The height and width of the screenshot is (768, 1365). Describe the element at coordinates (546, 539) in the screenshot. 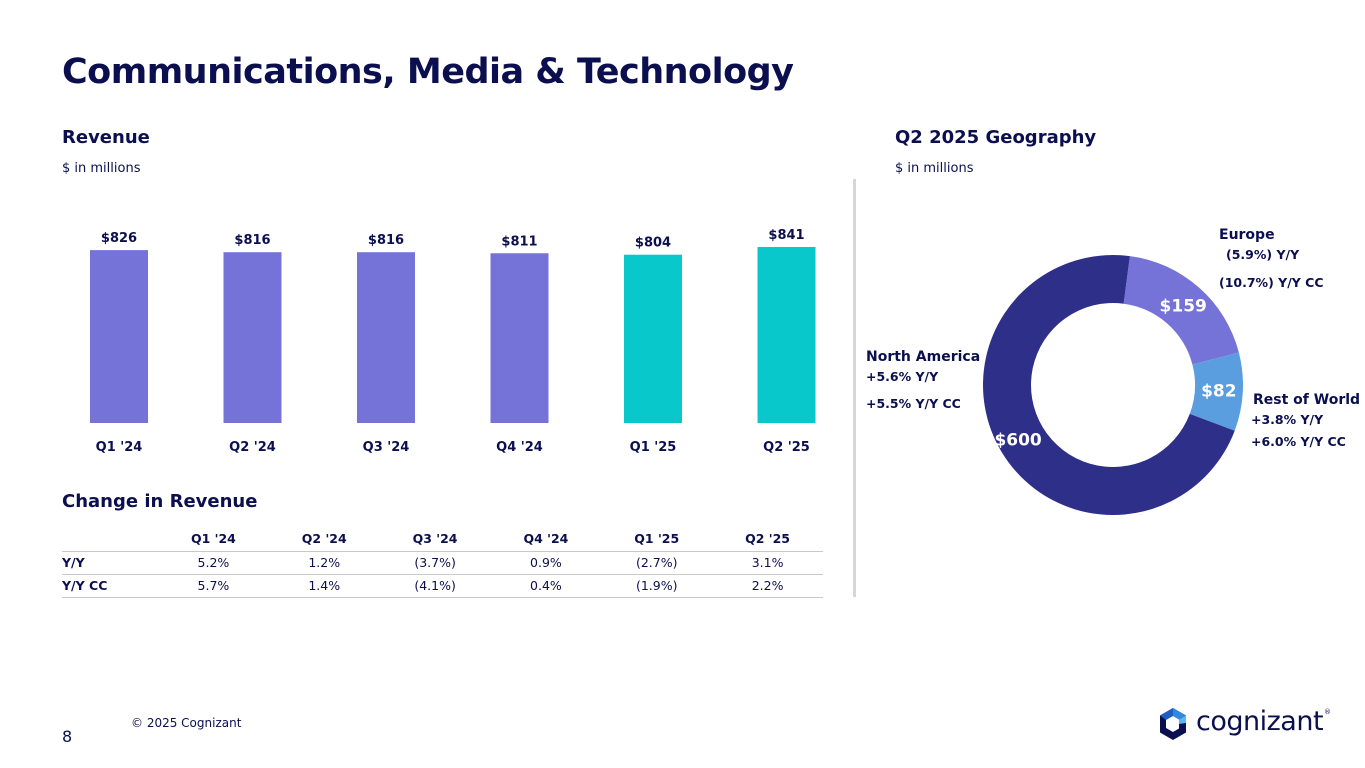

I see `table-header-cell: Q4 '24` at that location.